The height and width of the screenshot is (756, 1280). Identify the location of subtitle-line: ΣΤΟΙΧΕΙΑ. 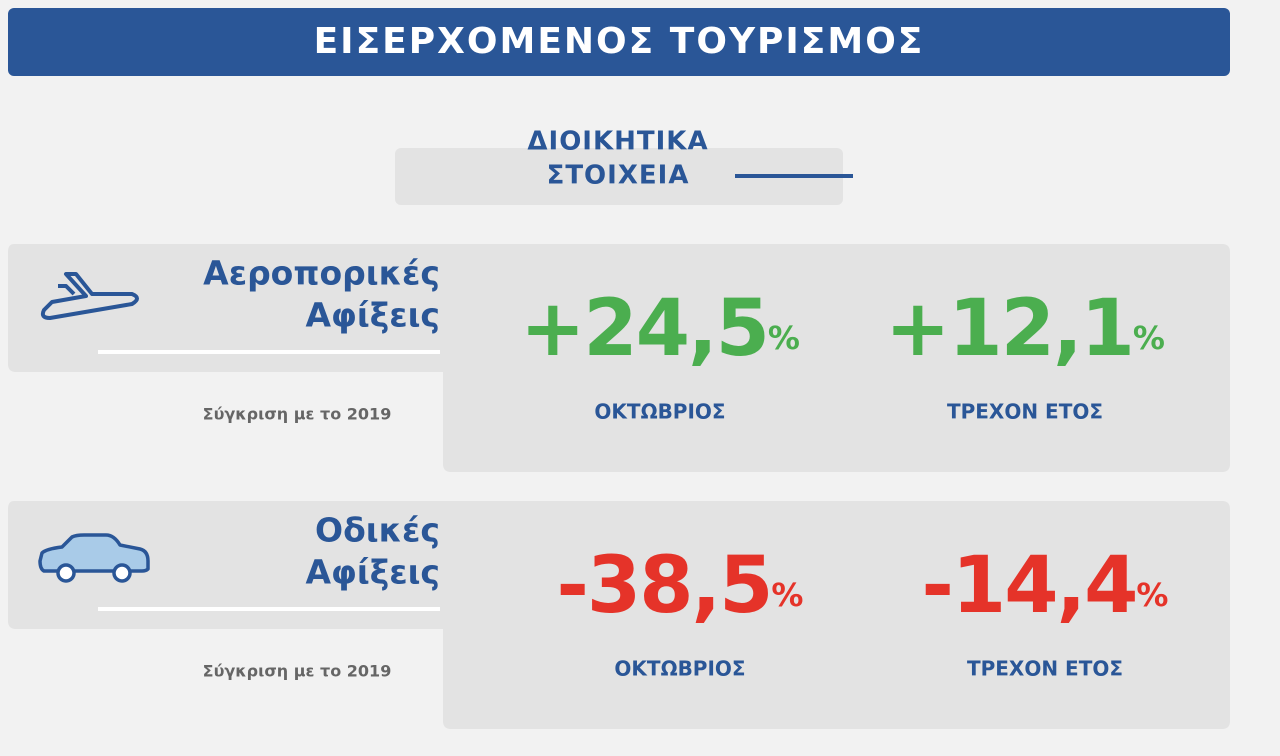
(618, 176).